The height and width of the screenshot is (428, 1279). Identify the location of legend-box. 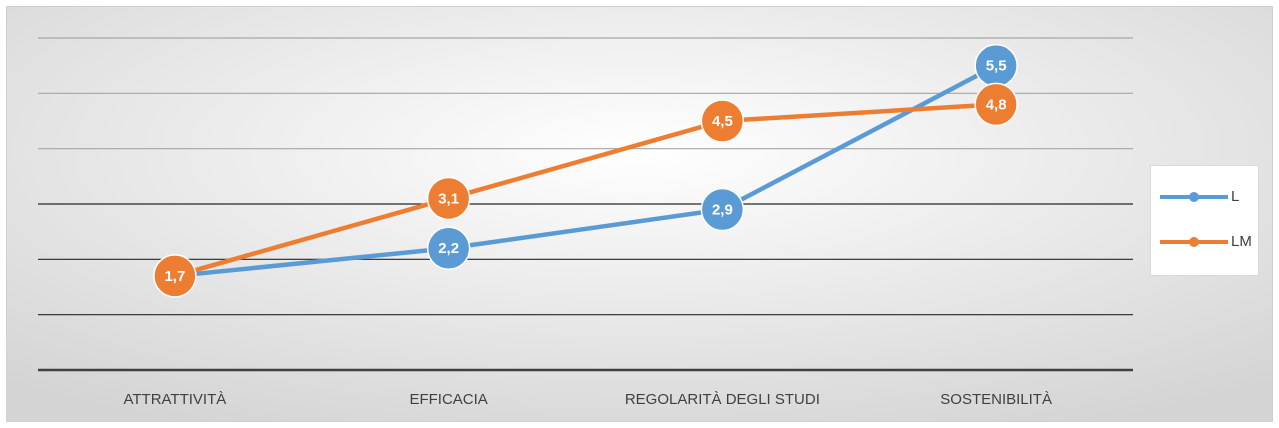
(1204, 220).